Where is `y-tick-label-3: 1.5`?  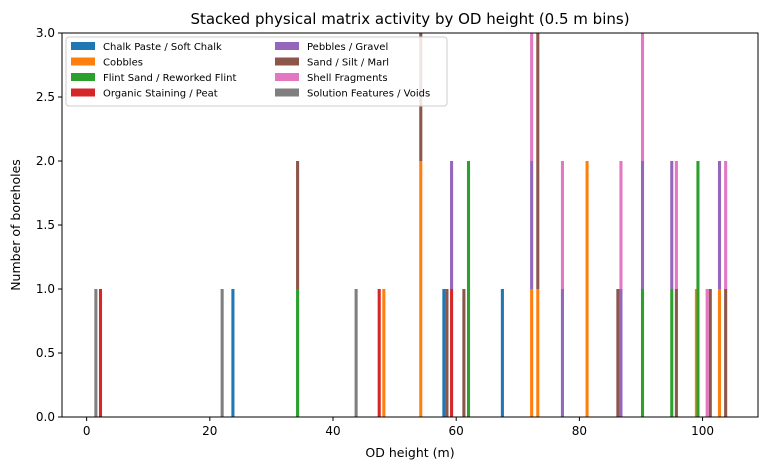 y-tick-label-3: 1.5 is located at coordinates (45, 225).